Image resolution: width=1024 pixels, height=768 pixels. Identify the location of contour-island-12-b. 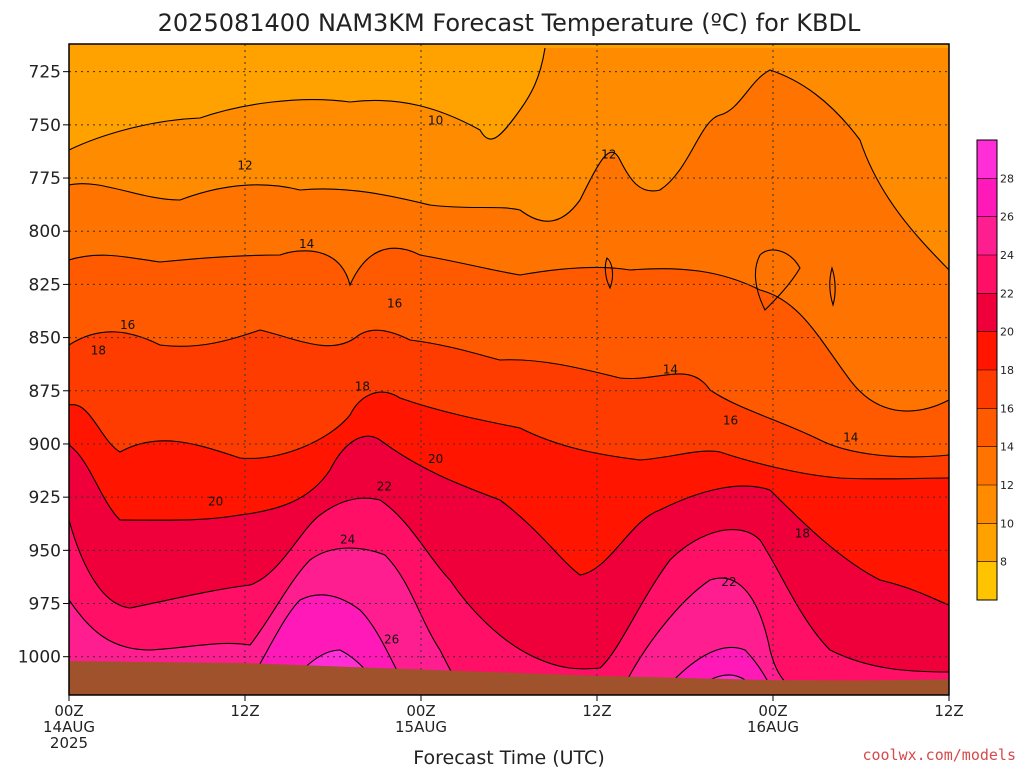
(609, 273).